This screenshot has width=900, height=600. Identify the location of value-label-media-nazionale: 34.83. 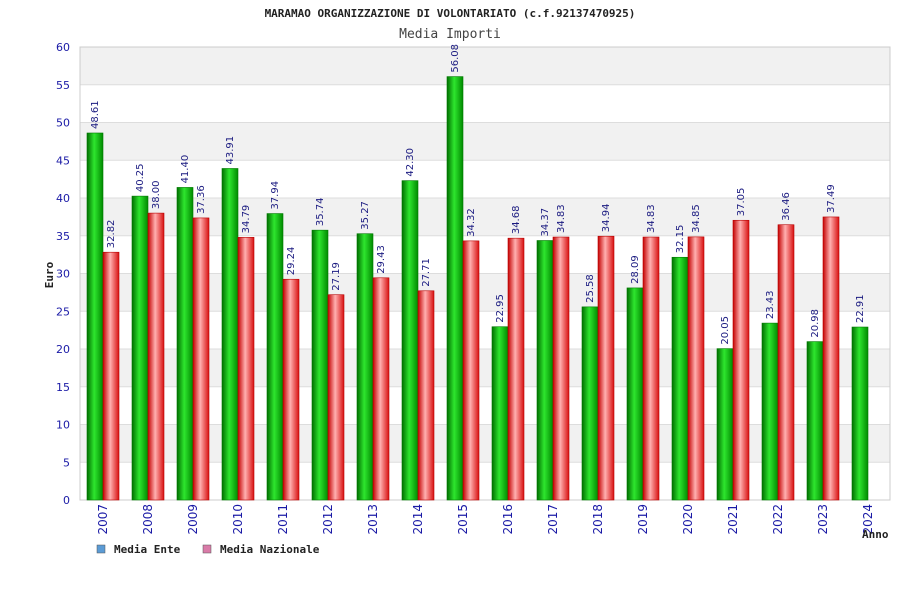
(651, 218).